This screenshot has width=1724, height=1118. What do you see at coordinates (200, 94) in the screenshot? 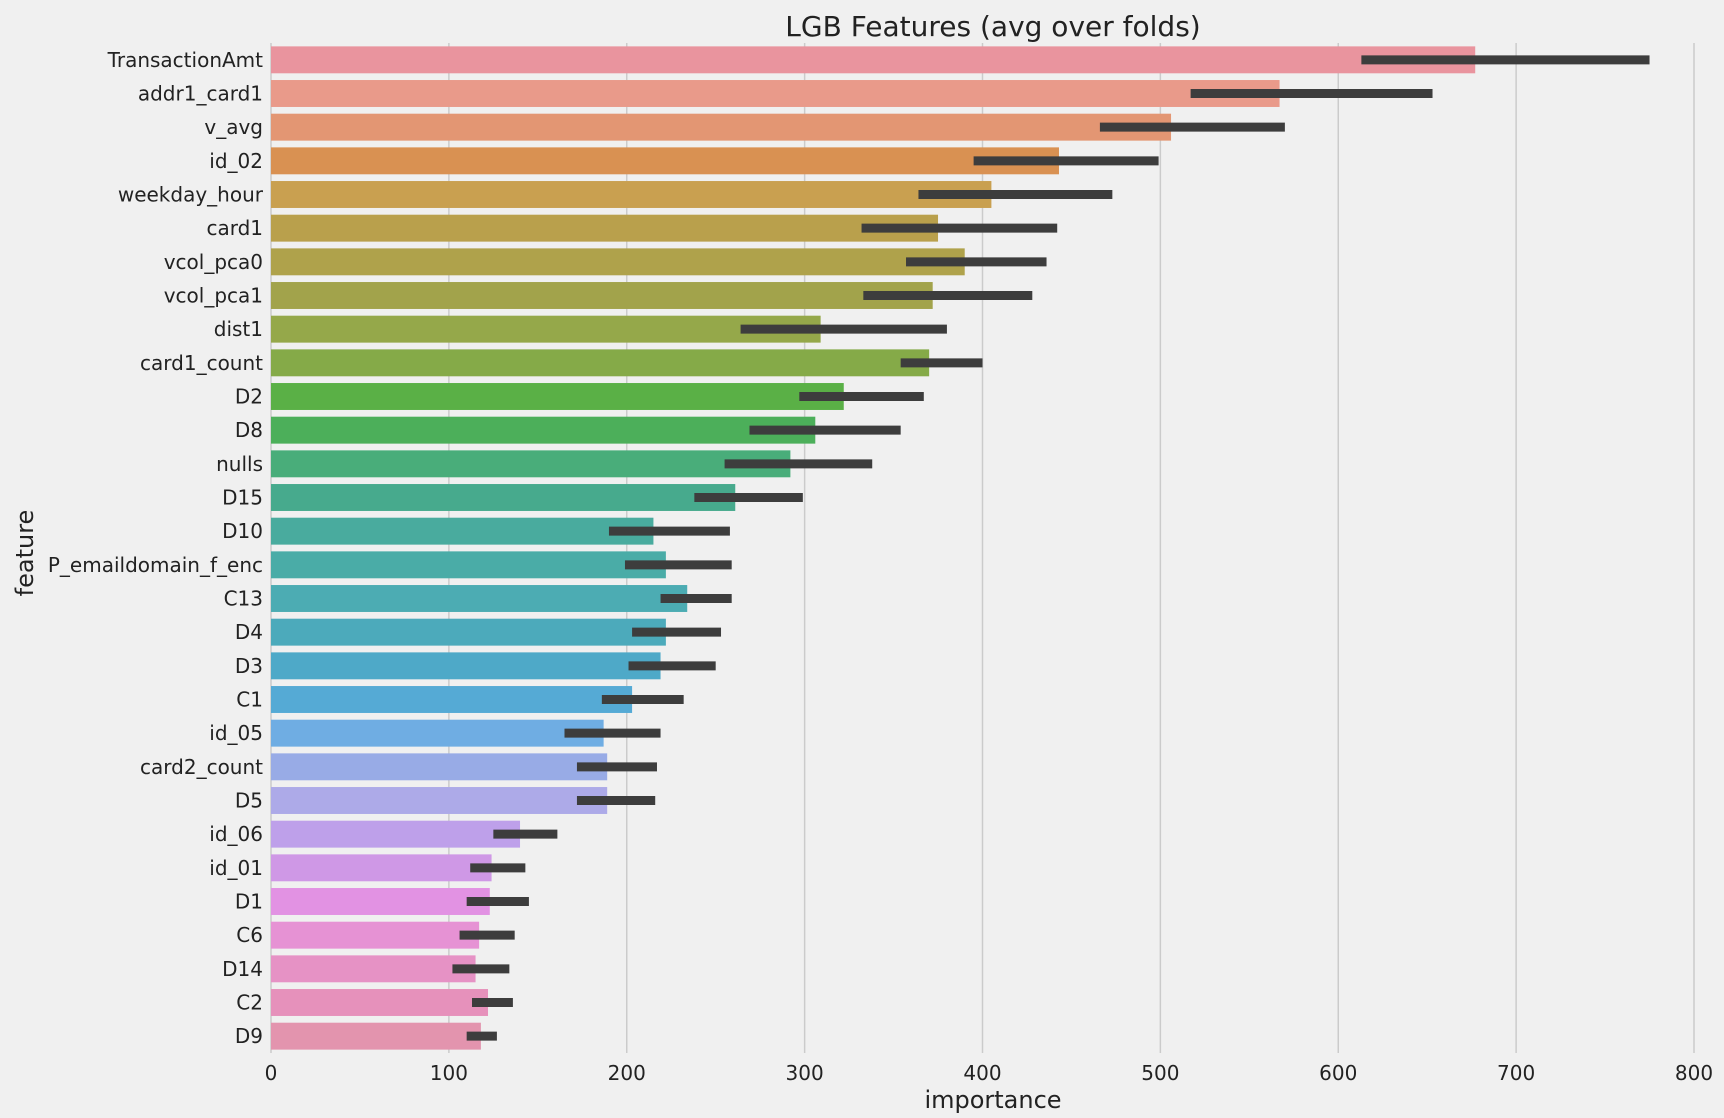
I see `y-tick-label: addr1_card1` at bounding box center [200, 94].